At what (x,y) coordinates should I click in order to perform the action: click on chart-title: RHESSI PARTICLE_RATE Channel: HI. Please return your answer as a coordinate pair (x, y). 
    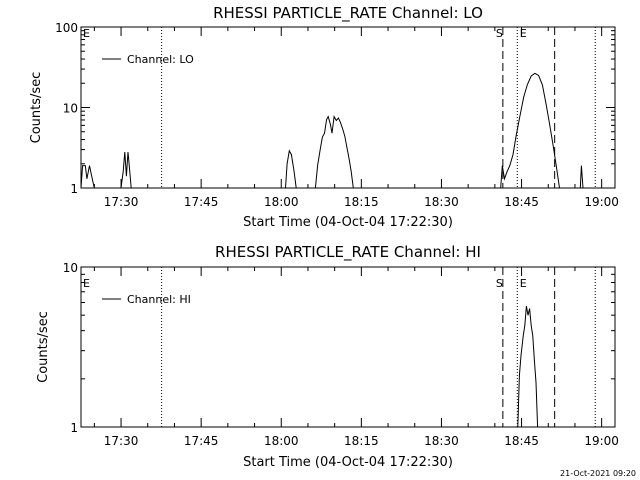
    Looking at the image, I should click on (348, 252).